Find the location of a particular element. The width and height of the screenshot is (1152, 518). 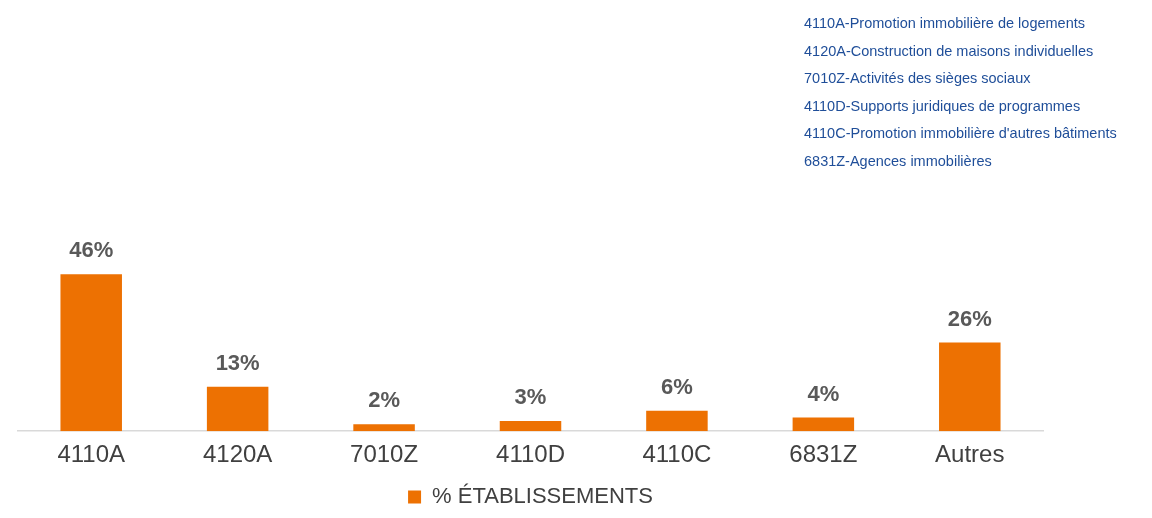

data-label: 13% is located at coordinates (237, 362).